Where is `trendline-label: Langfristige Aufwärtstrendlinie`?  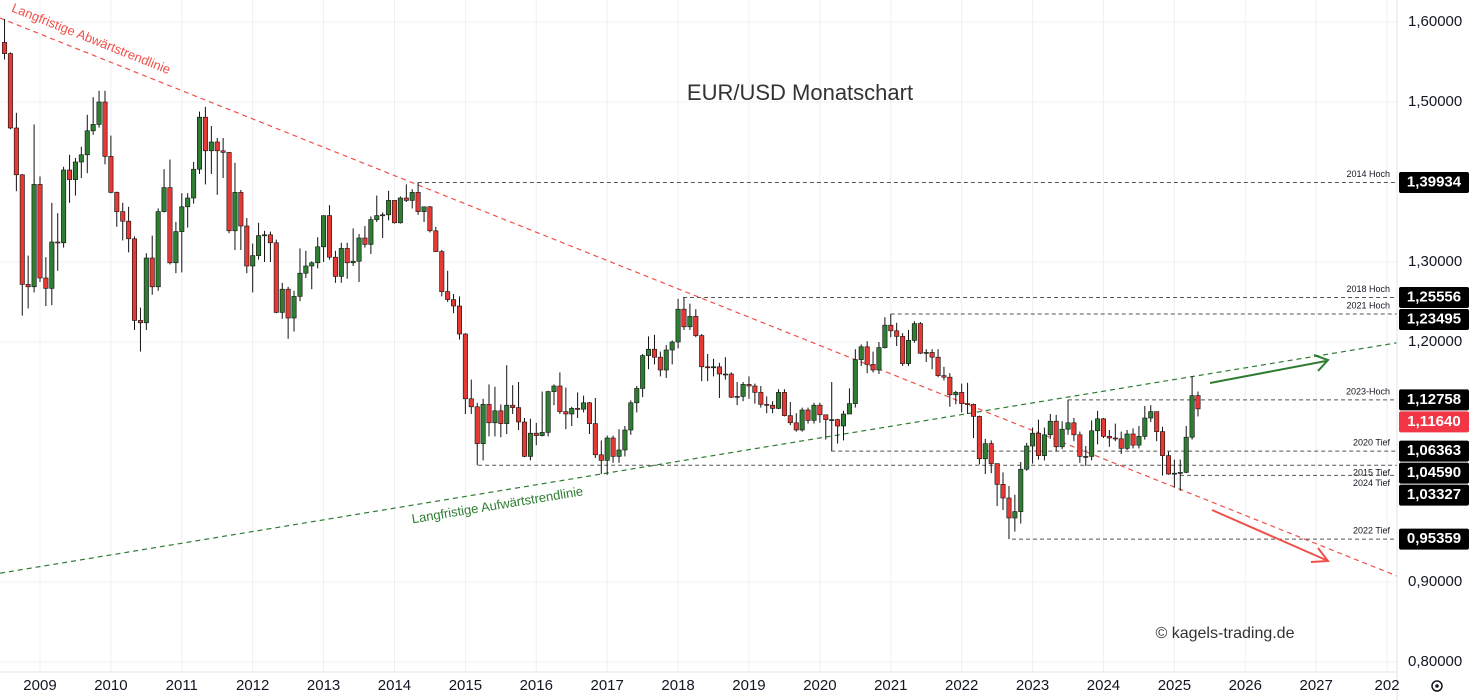
trendline-label: Langfristige Aufwärtstrendlinie is located at coordinates (498, 504).